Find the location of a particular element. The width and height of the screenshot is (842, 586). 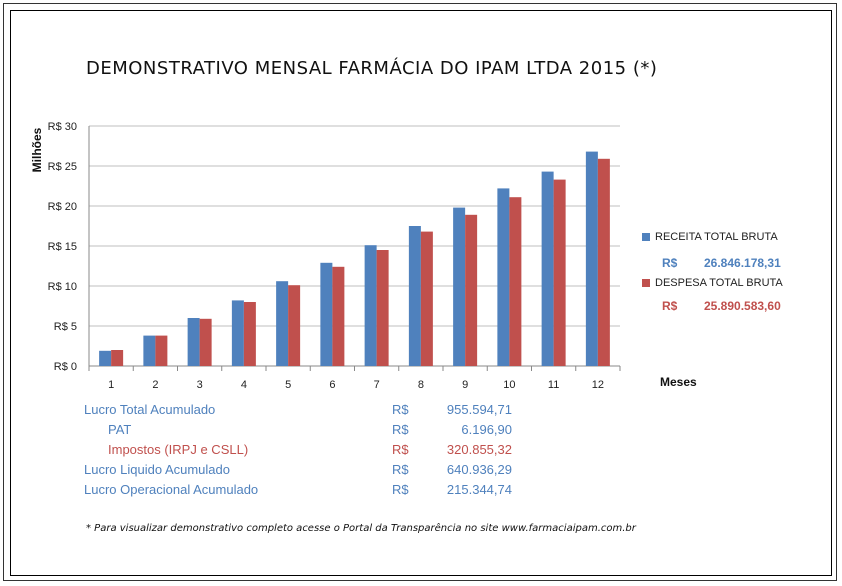

y-axis-label: Milhões is located at coordinates (37, 149).